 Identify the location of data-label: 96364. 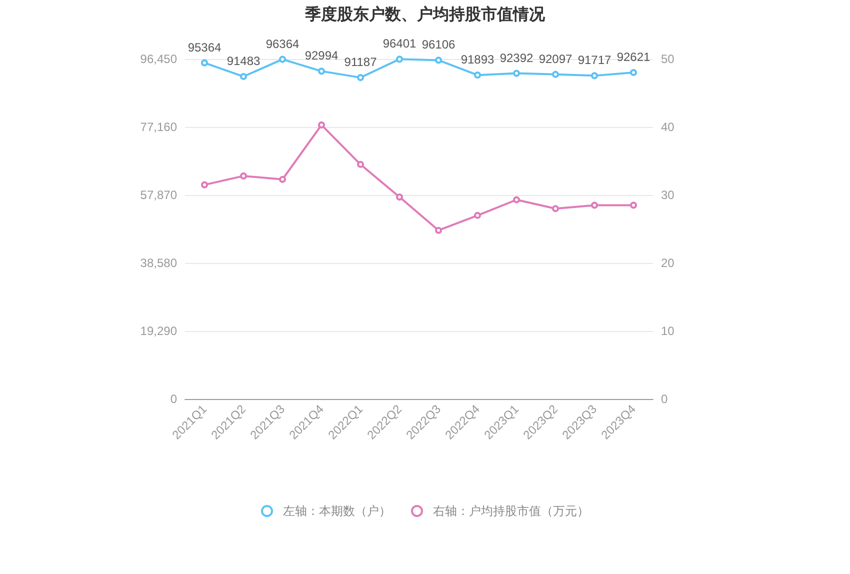
(283, 43).